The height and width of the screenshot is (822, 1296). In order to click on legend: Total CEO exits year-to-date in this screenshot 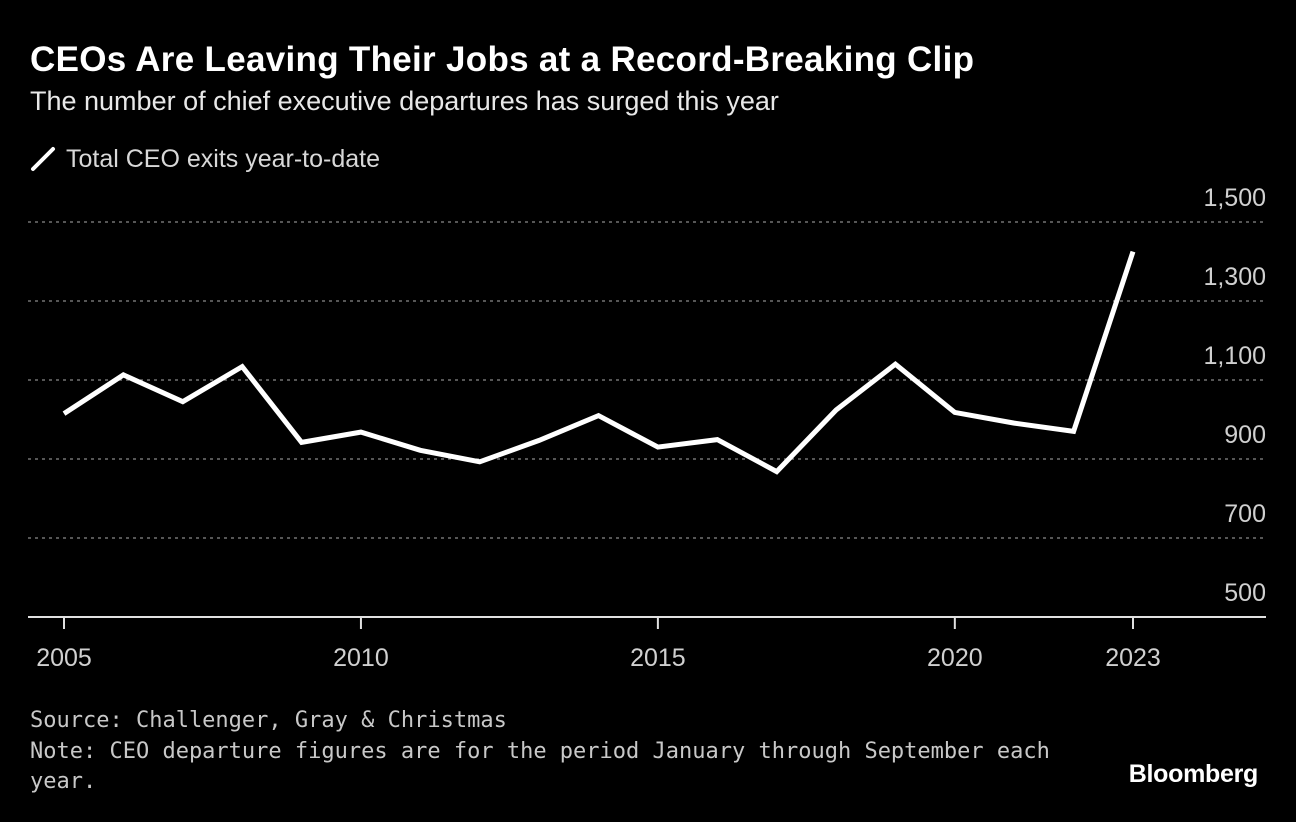, I will do `click(205, 159)`.